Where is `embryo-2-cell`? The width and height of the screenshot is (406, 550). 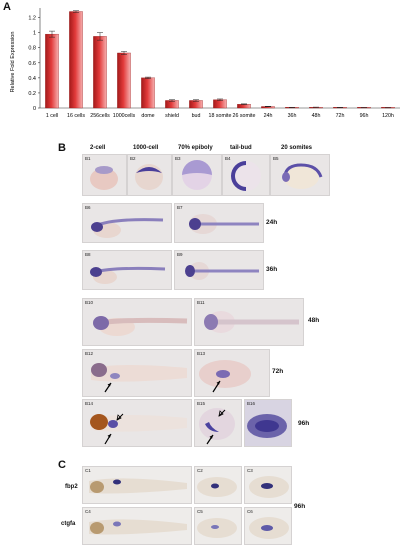 embryo-2-cell is located at coordinates (104, 178).